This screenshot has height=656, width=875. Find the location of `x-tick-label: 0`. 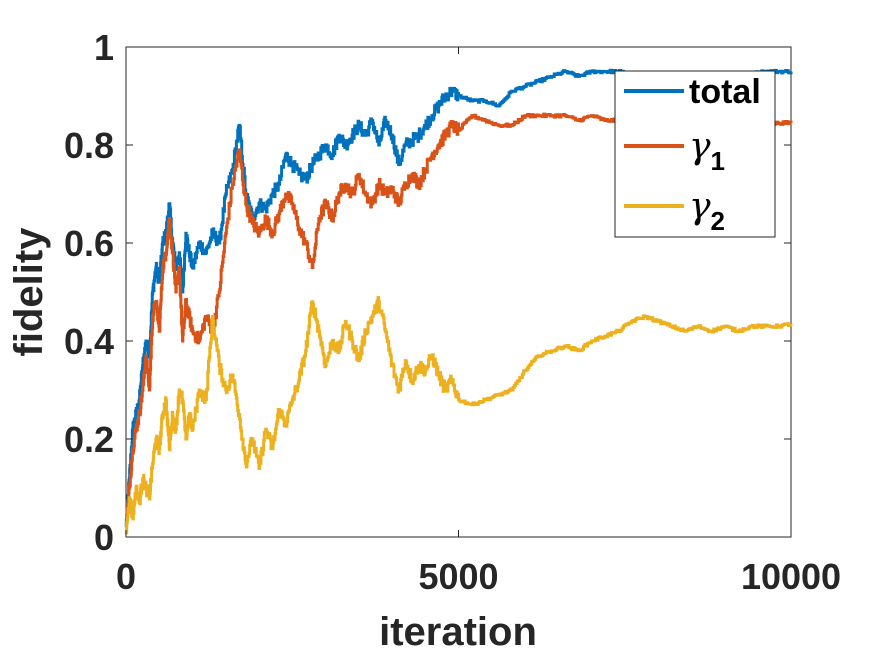

x-tick-label: 0 is located at coordinates (126, 576).